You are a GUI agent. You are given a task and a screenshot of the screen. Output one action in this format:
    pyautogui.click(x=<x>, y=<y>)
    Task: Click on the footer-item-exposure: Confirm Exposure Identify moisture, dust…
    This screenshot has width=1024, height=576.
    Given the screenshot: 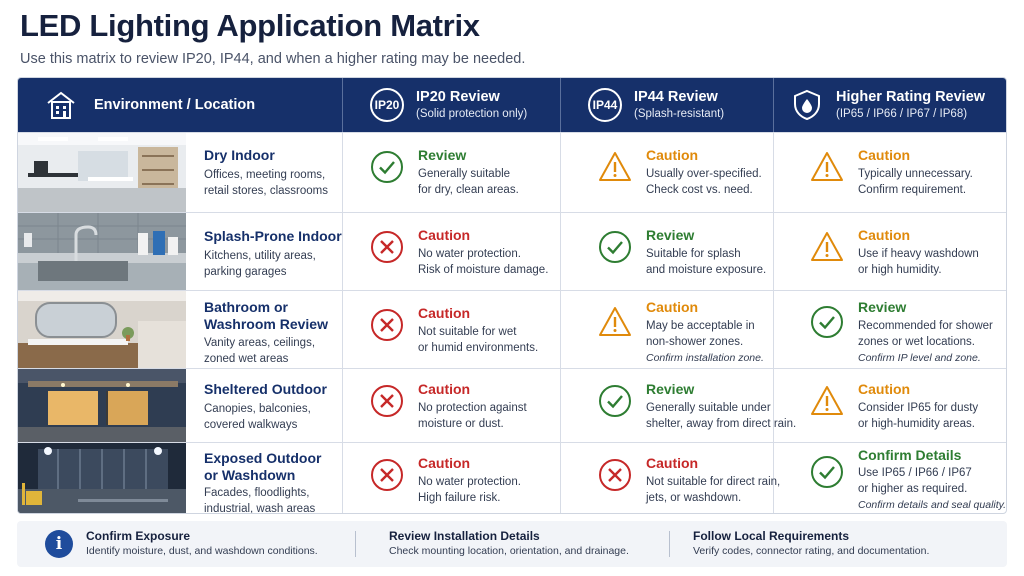 What is the action you would take?
    pyautogui.click(x=202, y=543)
    